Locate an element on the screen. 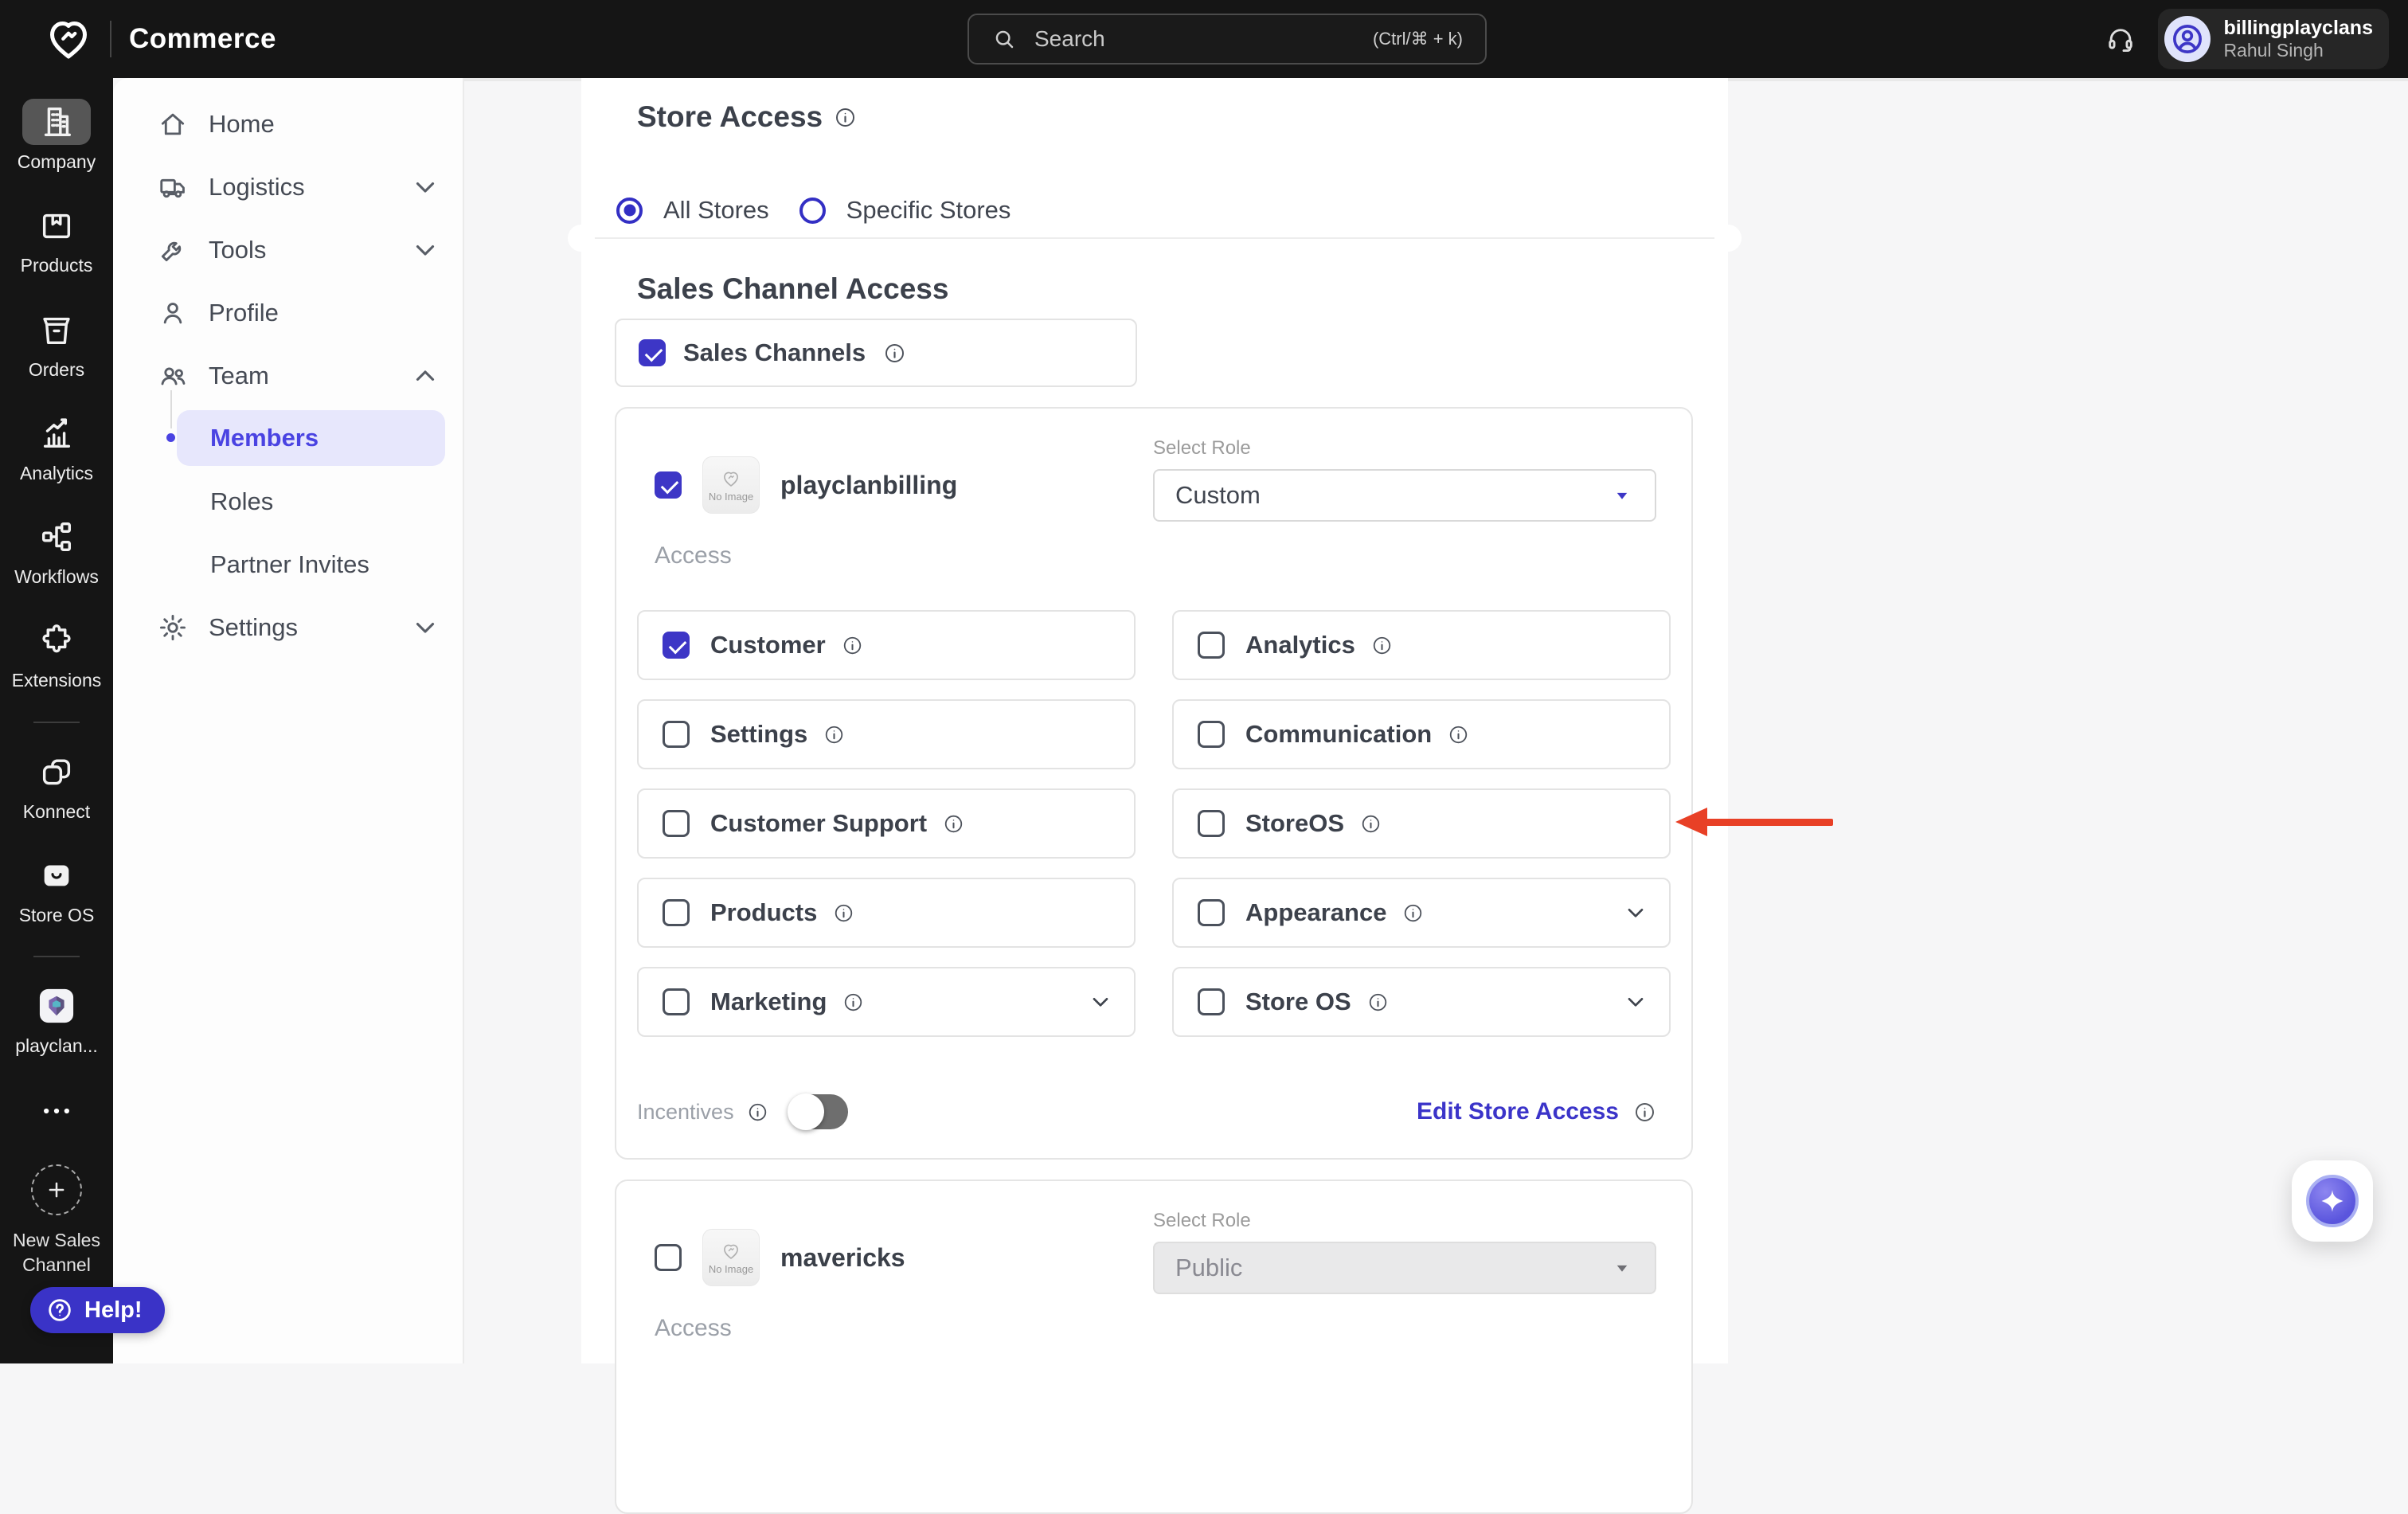  permission-card: Customer Support is located at coordinates (886, 823).